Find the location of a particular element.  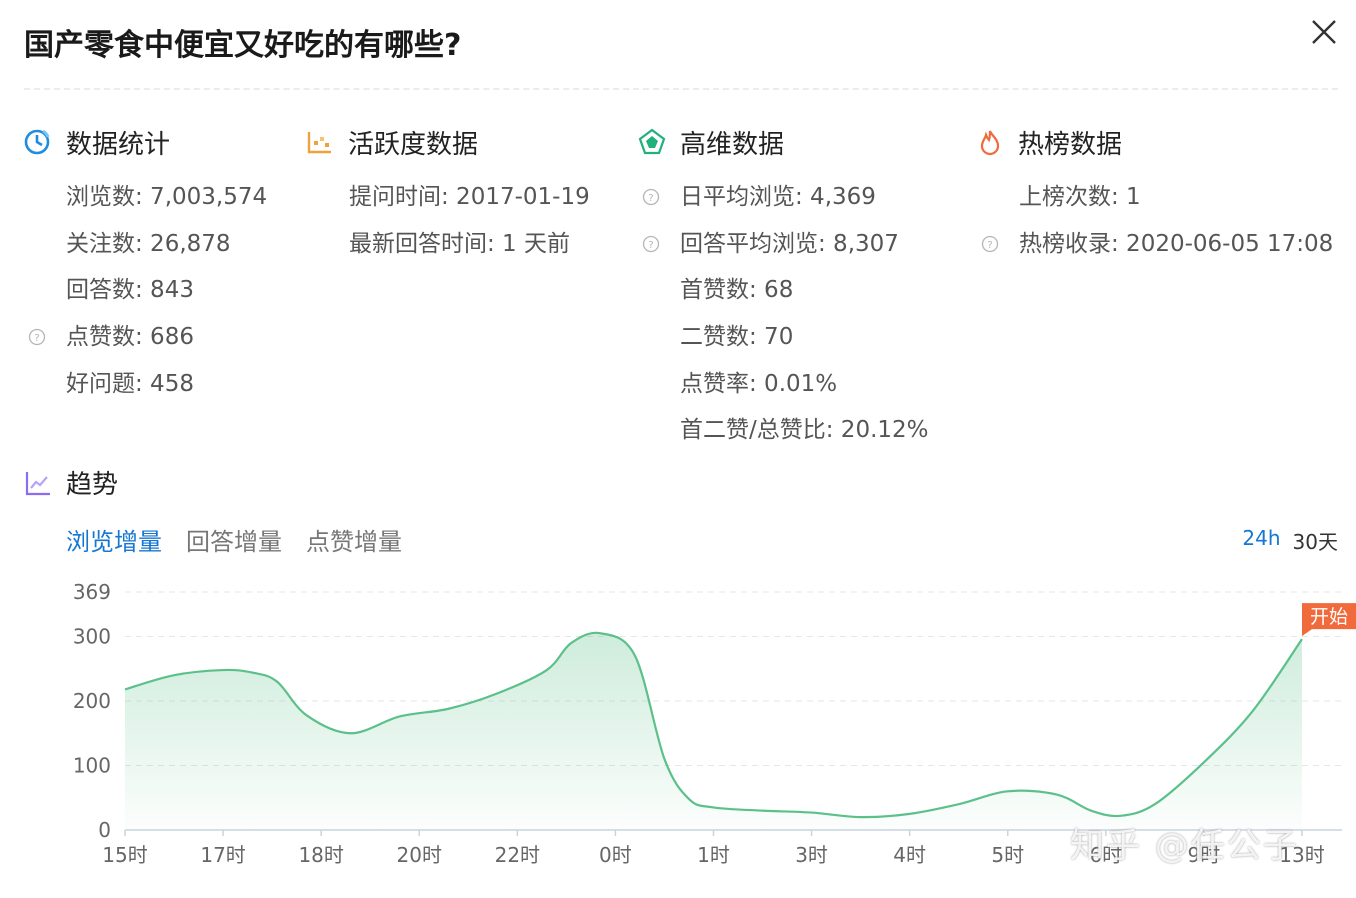

range-24h: 24h is located at coordinates (1261, 538).